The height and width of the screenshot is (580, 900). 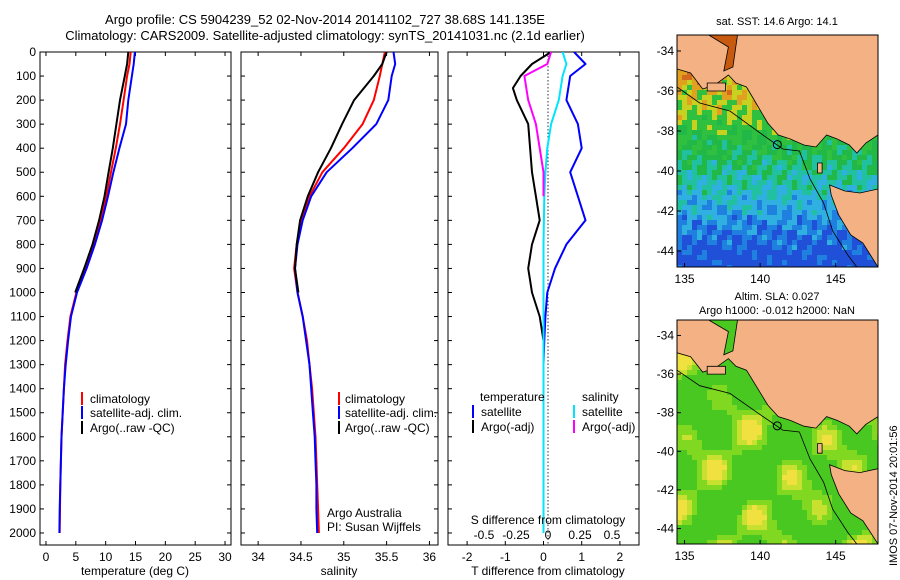 I want to click on s-tick-label: -0.5, so click(x=484, y=535).